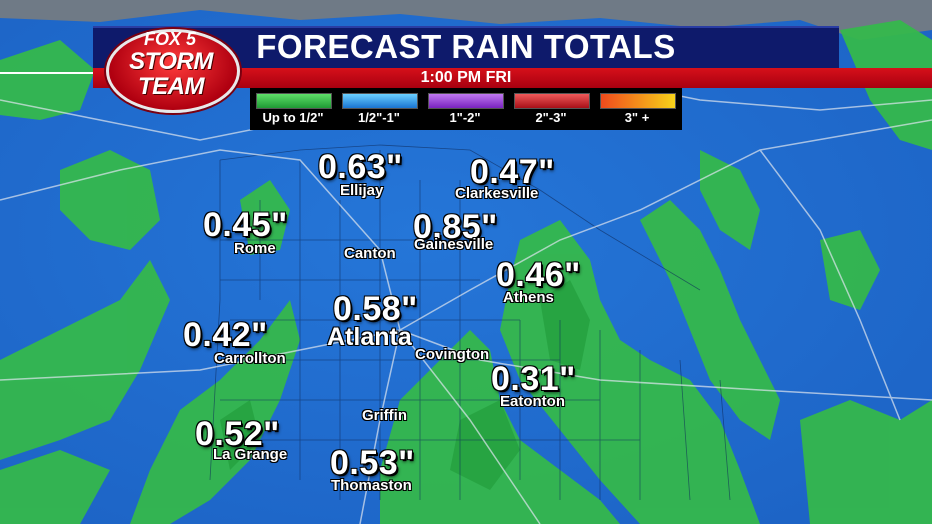 This screenshot has height=524, width=932. Describe the element at coordinates (250, 358) in the screenshot. I see `city-label: Carrollton` at that location.